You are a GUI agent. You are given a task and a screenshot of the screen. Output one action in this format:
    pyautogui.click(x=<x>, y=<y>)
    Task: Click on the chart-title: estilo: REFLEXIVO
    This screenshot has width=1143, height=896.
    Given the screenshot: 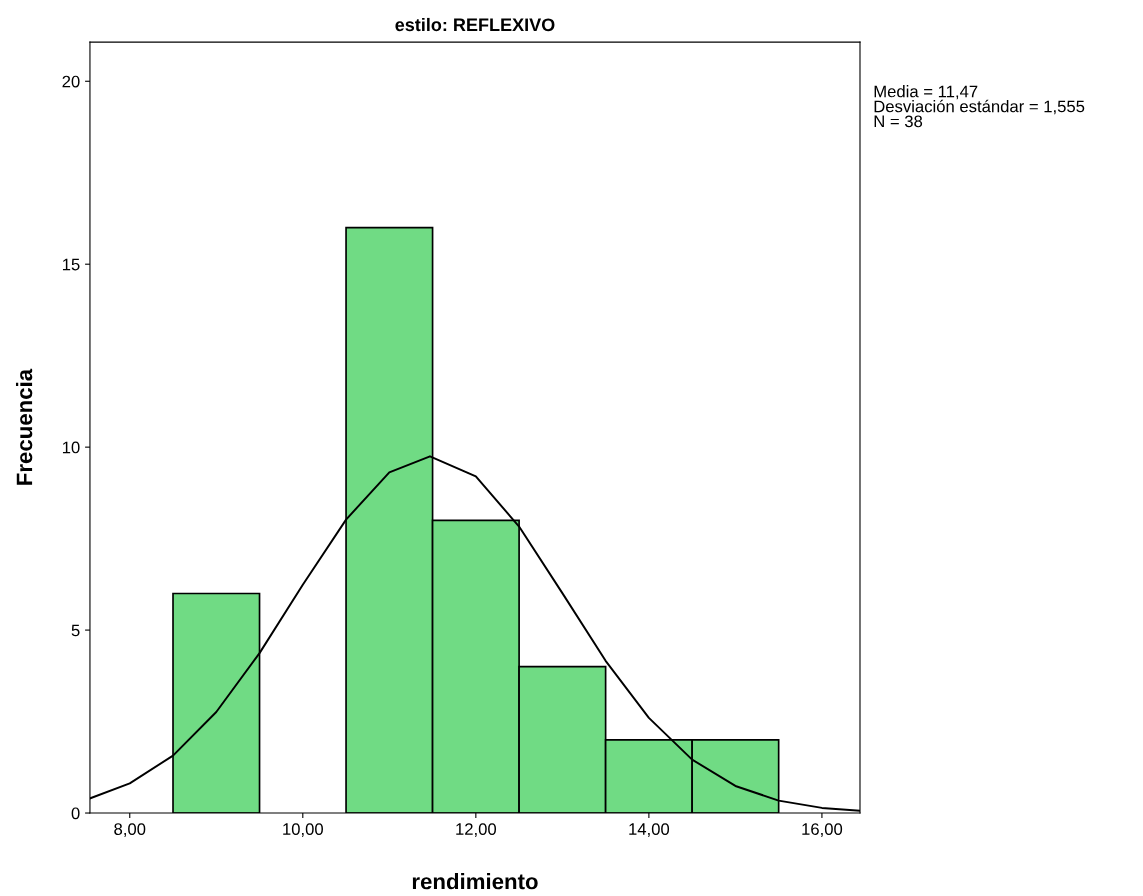 What is the action you would take?
    pyautogui.click(x=475, y=24)
    